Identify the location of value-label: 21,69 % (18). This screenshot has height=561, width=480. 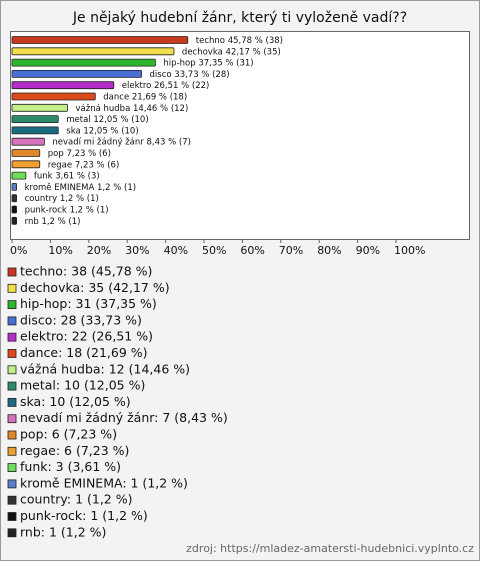
(159, 97).